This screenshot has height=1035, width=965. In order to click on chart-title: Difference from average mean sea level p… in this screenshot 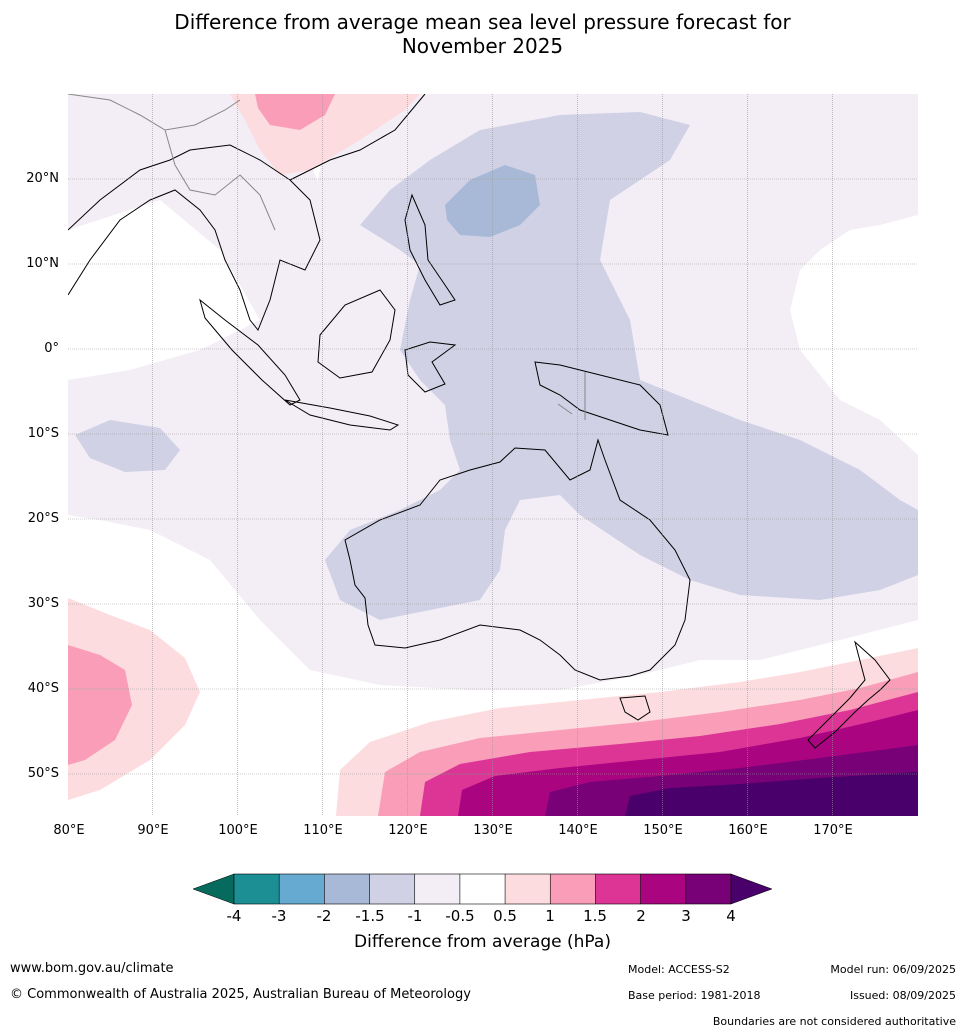, I will do `click(482, 34)`.